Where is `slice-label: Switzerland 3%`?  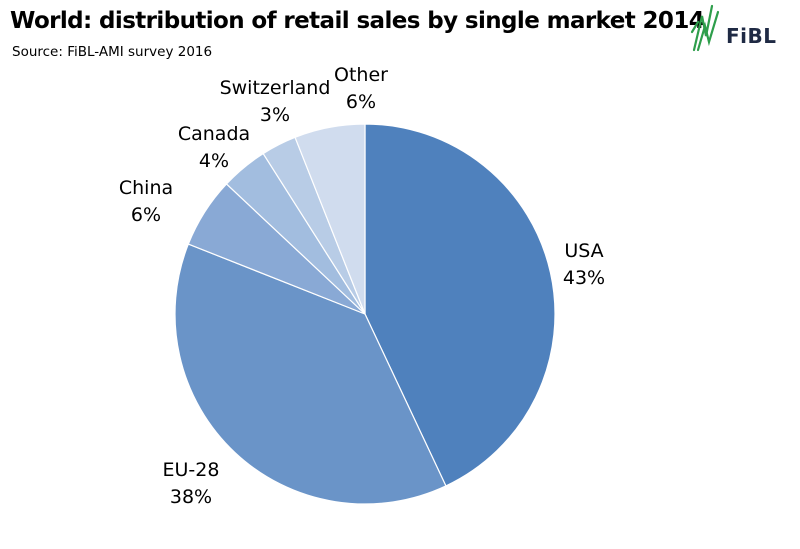
slice-label: Switzerland 3% is located at coordinates (275, 102).